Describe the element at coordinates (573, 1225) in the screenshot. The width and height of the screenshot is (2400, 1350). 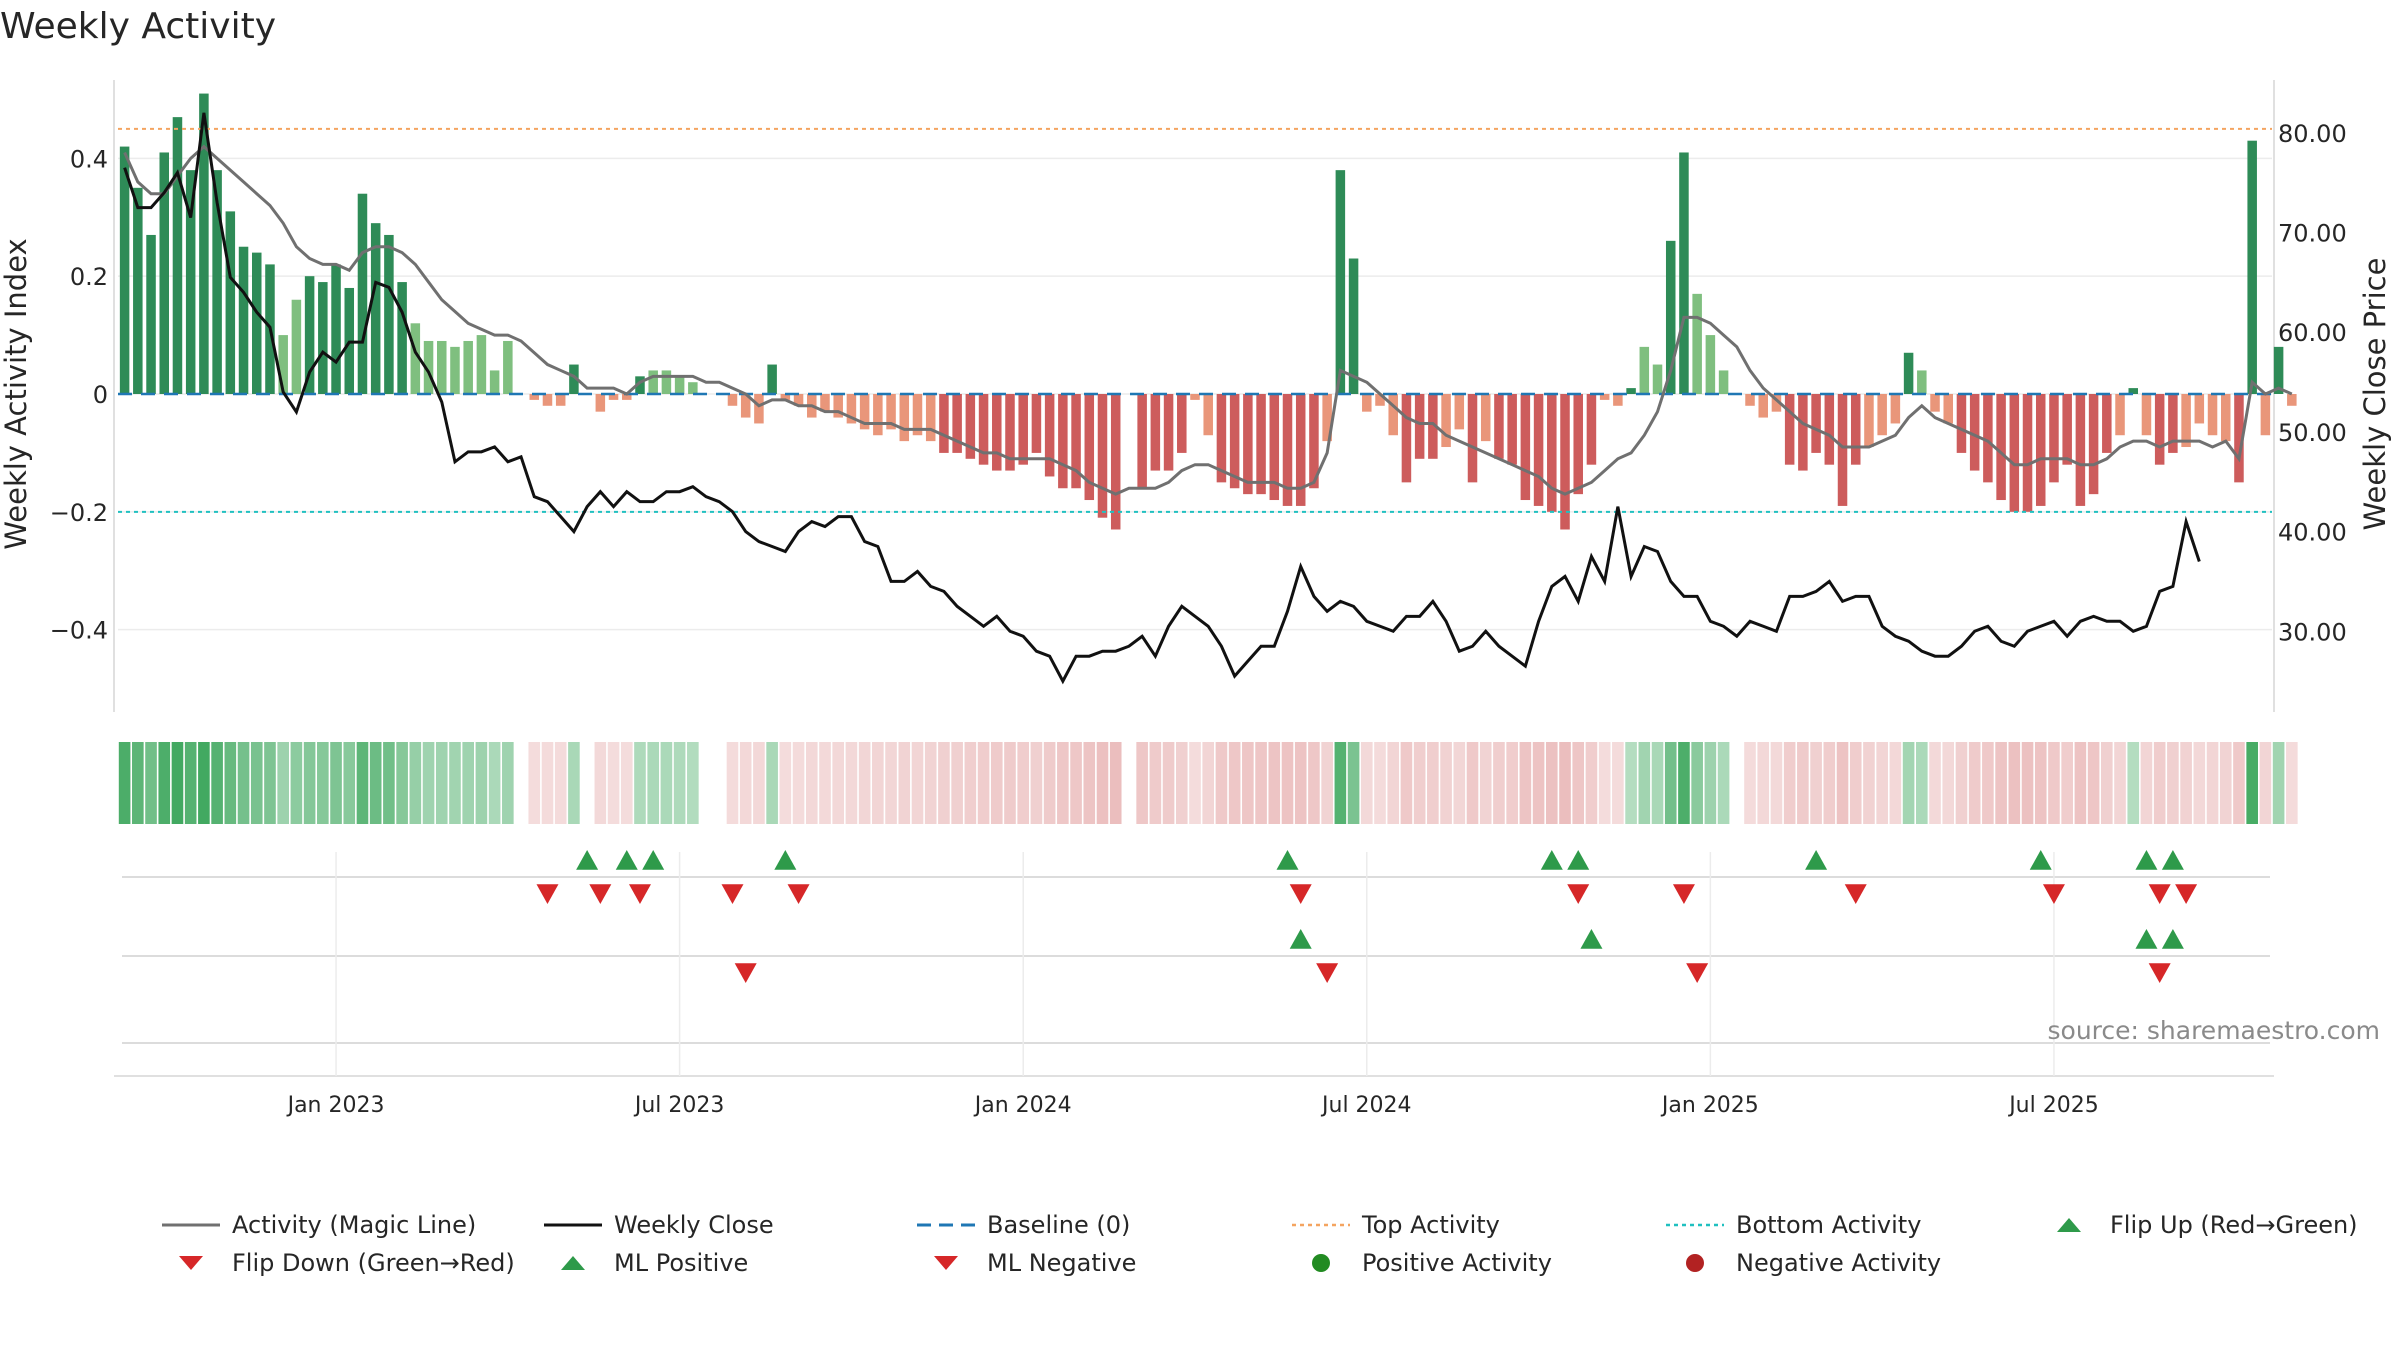
I see `weekly-close-swatch-icon` at that location.